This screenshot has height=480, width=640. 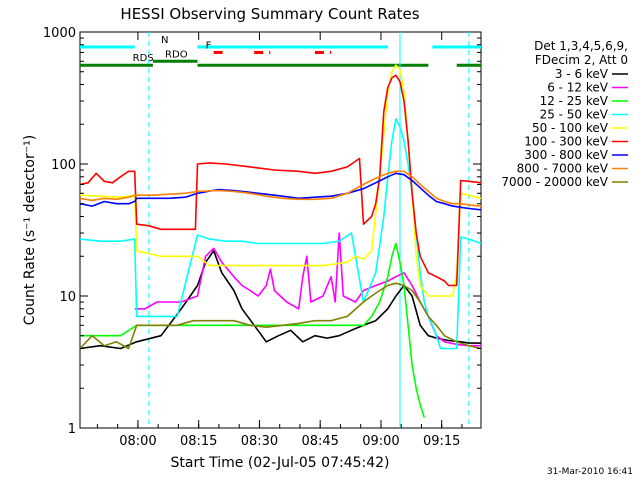 I want to click on flag-bars: N F RDO RDS, so click(x=280, y=51).